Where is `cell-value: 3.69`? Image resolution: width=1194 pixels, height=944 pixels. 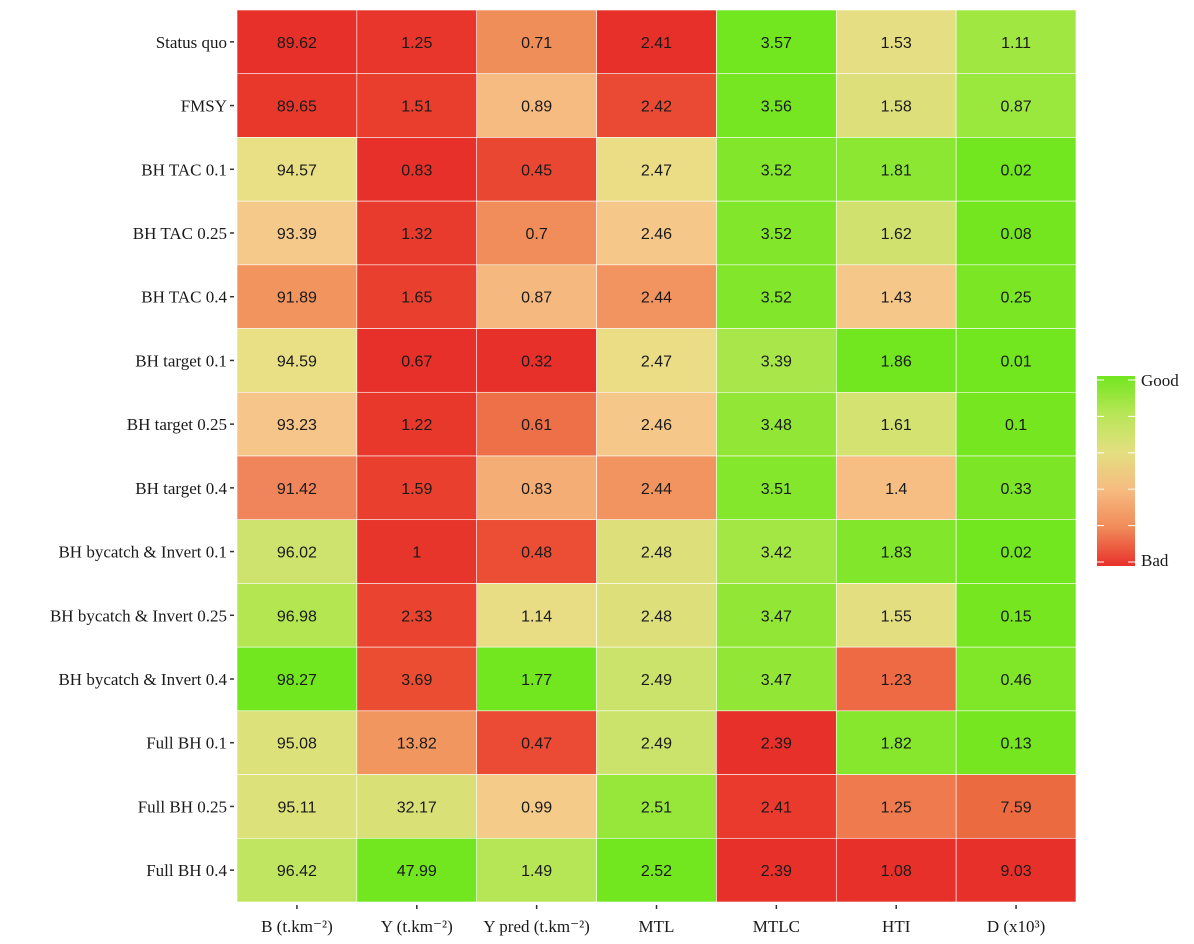 cell-value: 3.69 is located at coordinates (416, 680).